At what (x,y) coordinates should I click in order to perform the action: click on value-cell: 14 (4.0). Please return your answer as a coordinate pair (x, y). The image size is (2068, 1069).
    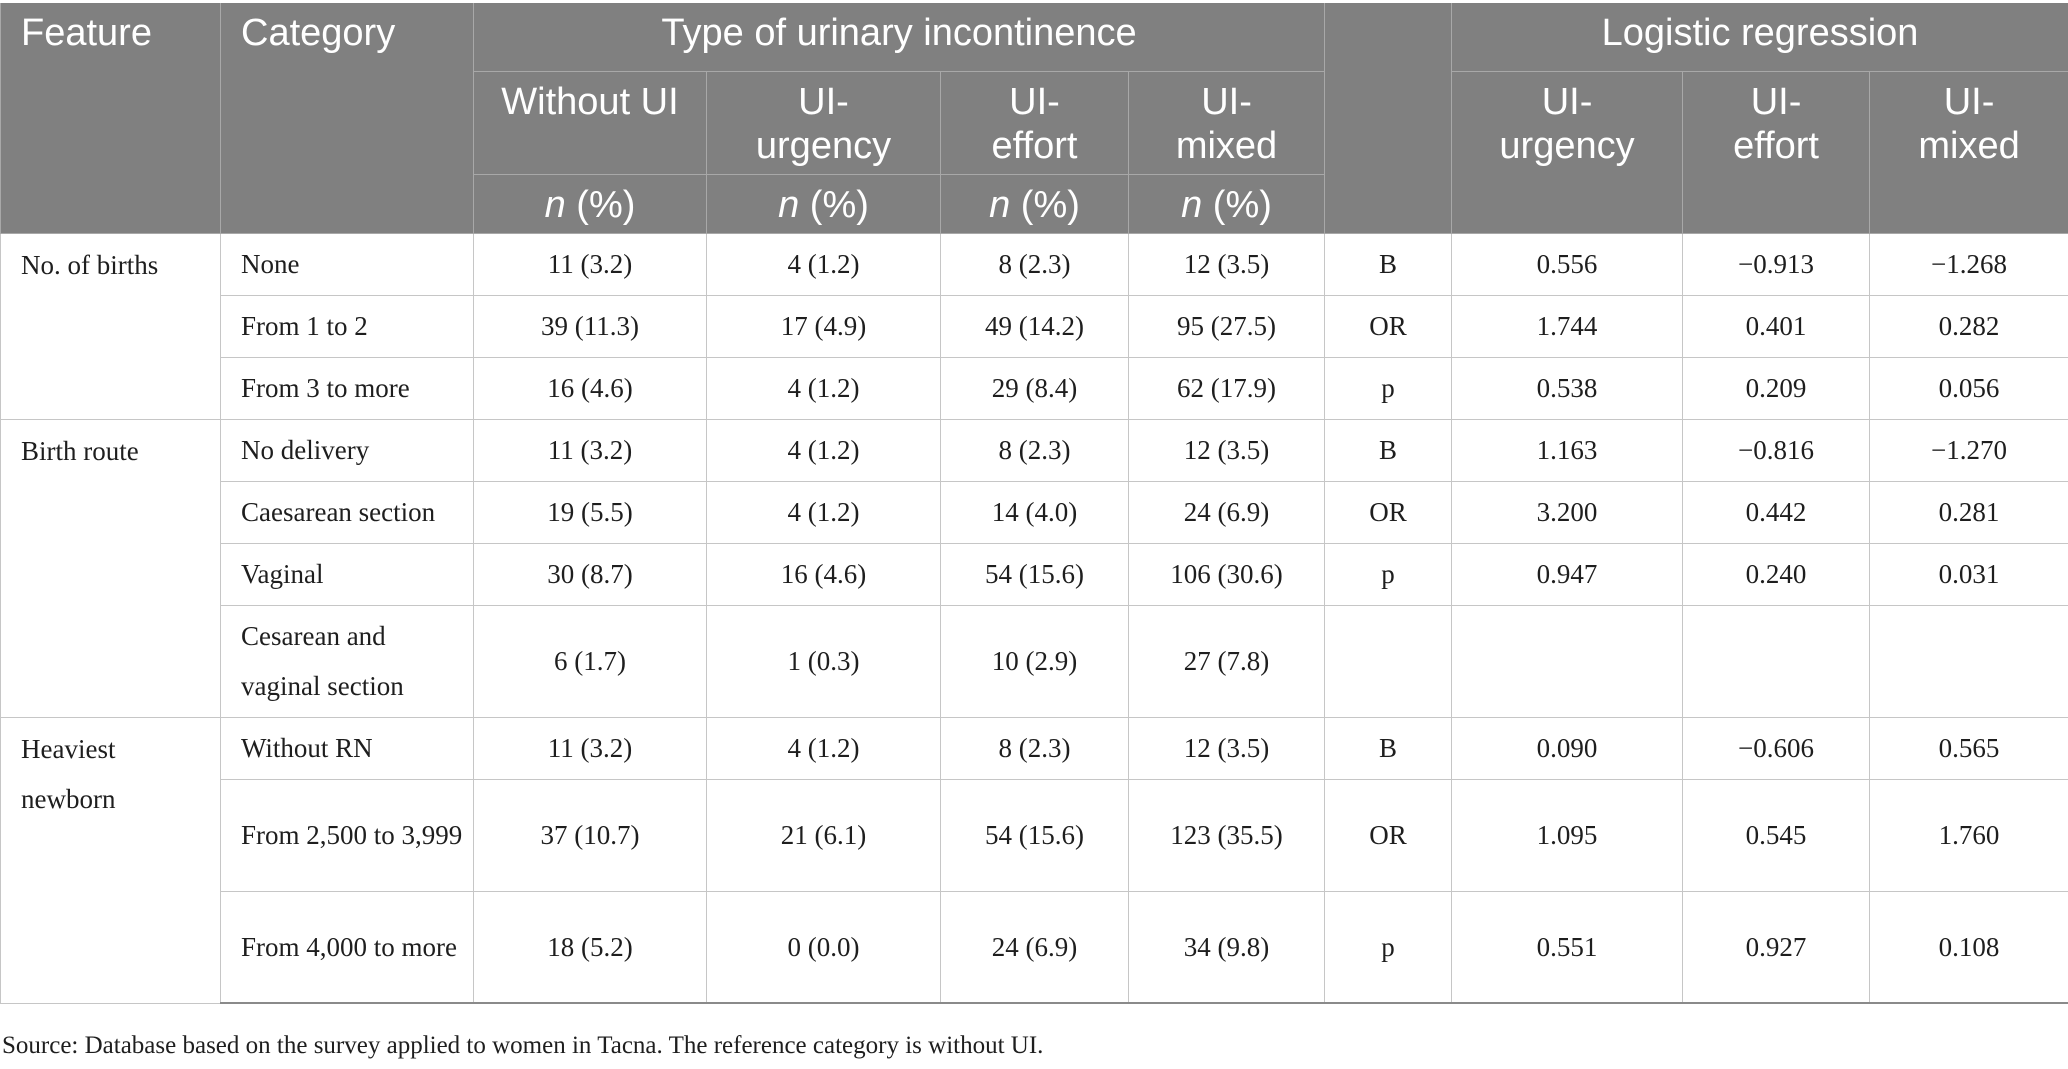
    Looking at the image, I should click on (1034, 512).